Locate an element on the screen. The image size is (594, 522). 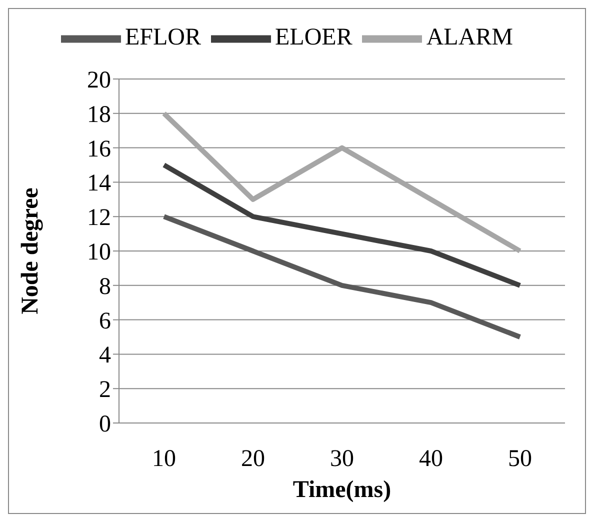
y-axis-title: Node degree is located at coordinates (31, 250).